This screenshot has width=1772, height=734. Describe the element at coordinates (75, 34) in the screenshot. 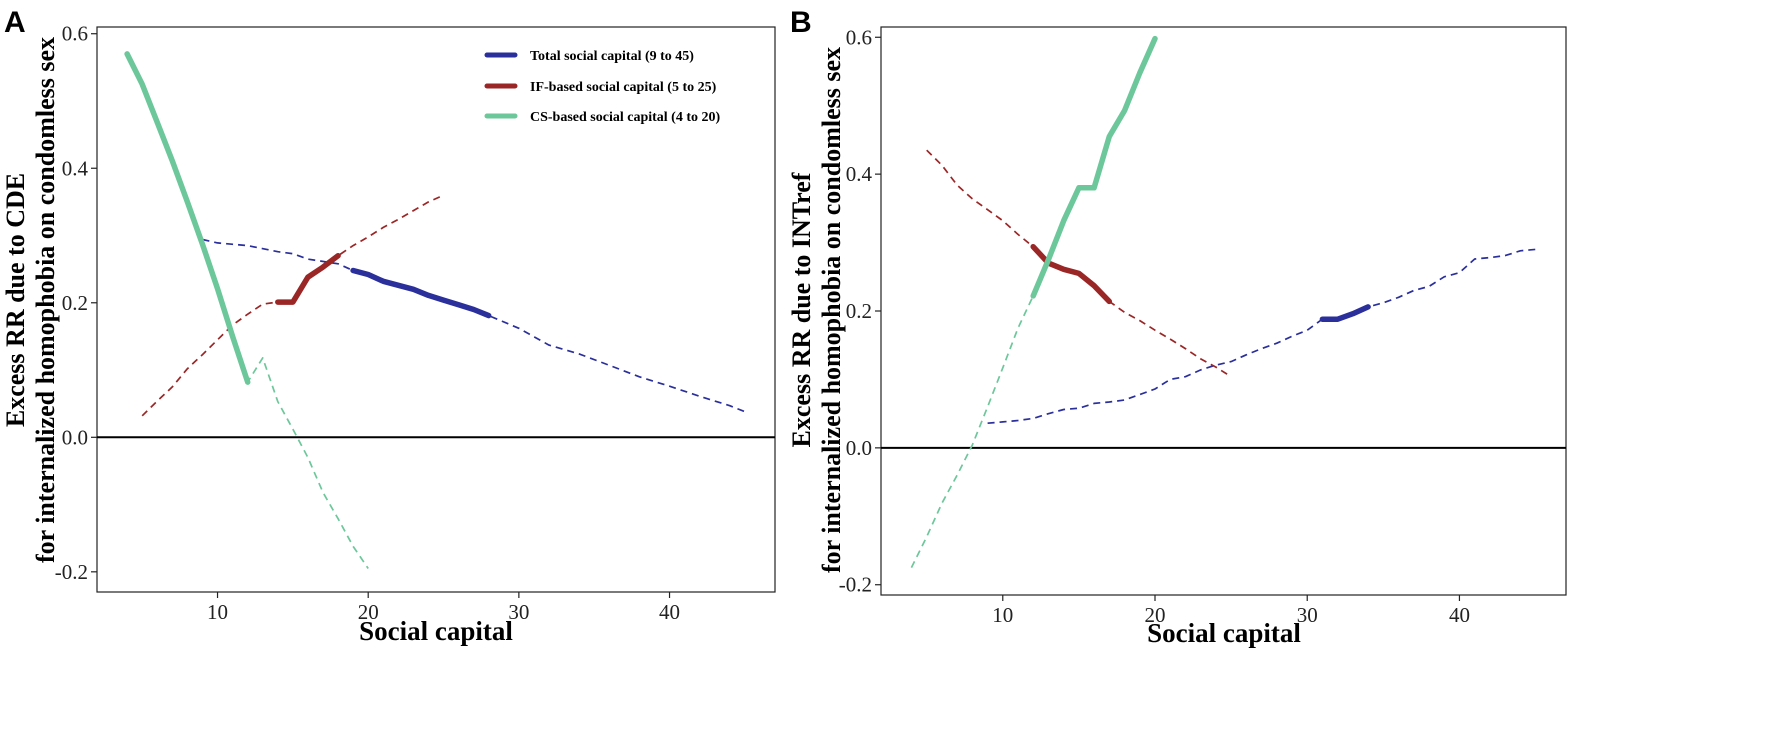

I see `panel-a-y-tick-label: 0.6` at that location.